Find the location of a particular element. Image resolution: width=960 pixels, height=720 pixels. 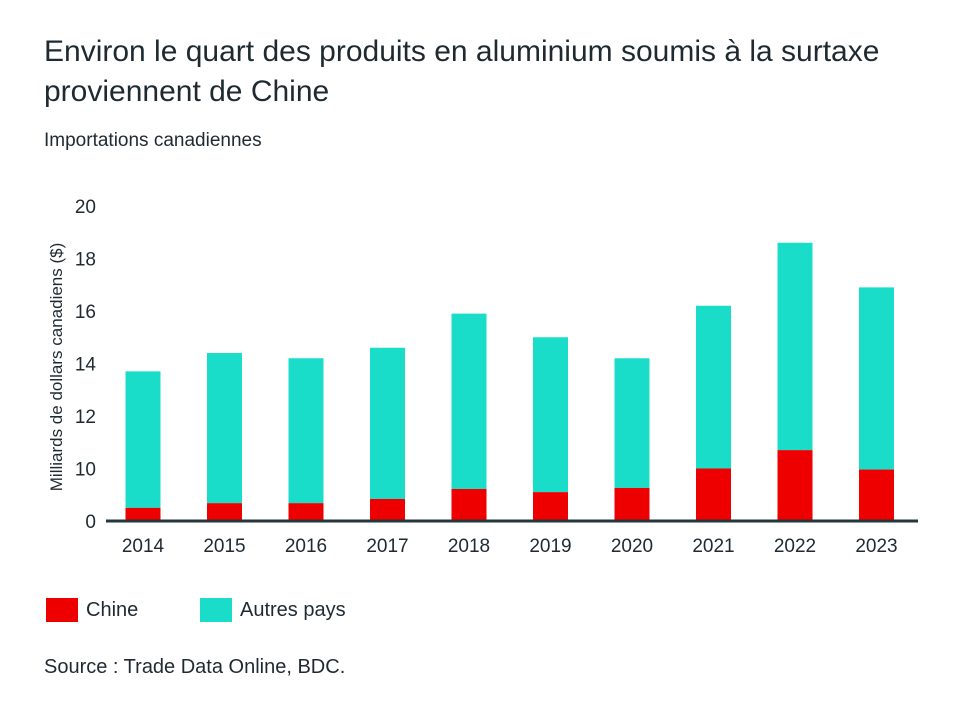

x-tick-label: 2021 is located at coordinates (713, 546).